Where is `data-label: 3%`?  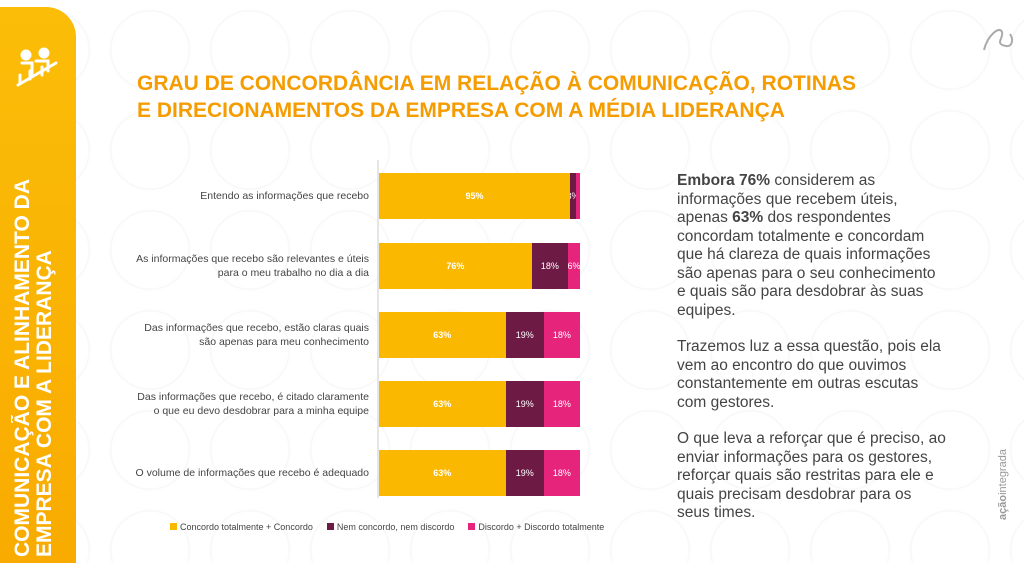 data-label: 3% is located at coordinates (573, 196).